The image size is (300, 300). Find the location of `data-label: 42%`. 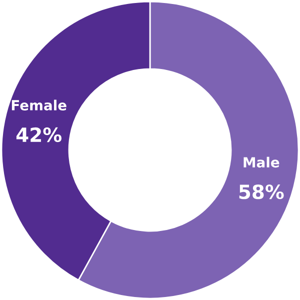

data-label: 42% is located at coordinates (39, 134).